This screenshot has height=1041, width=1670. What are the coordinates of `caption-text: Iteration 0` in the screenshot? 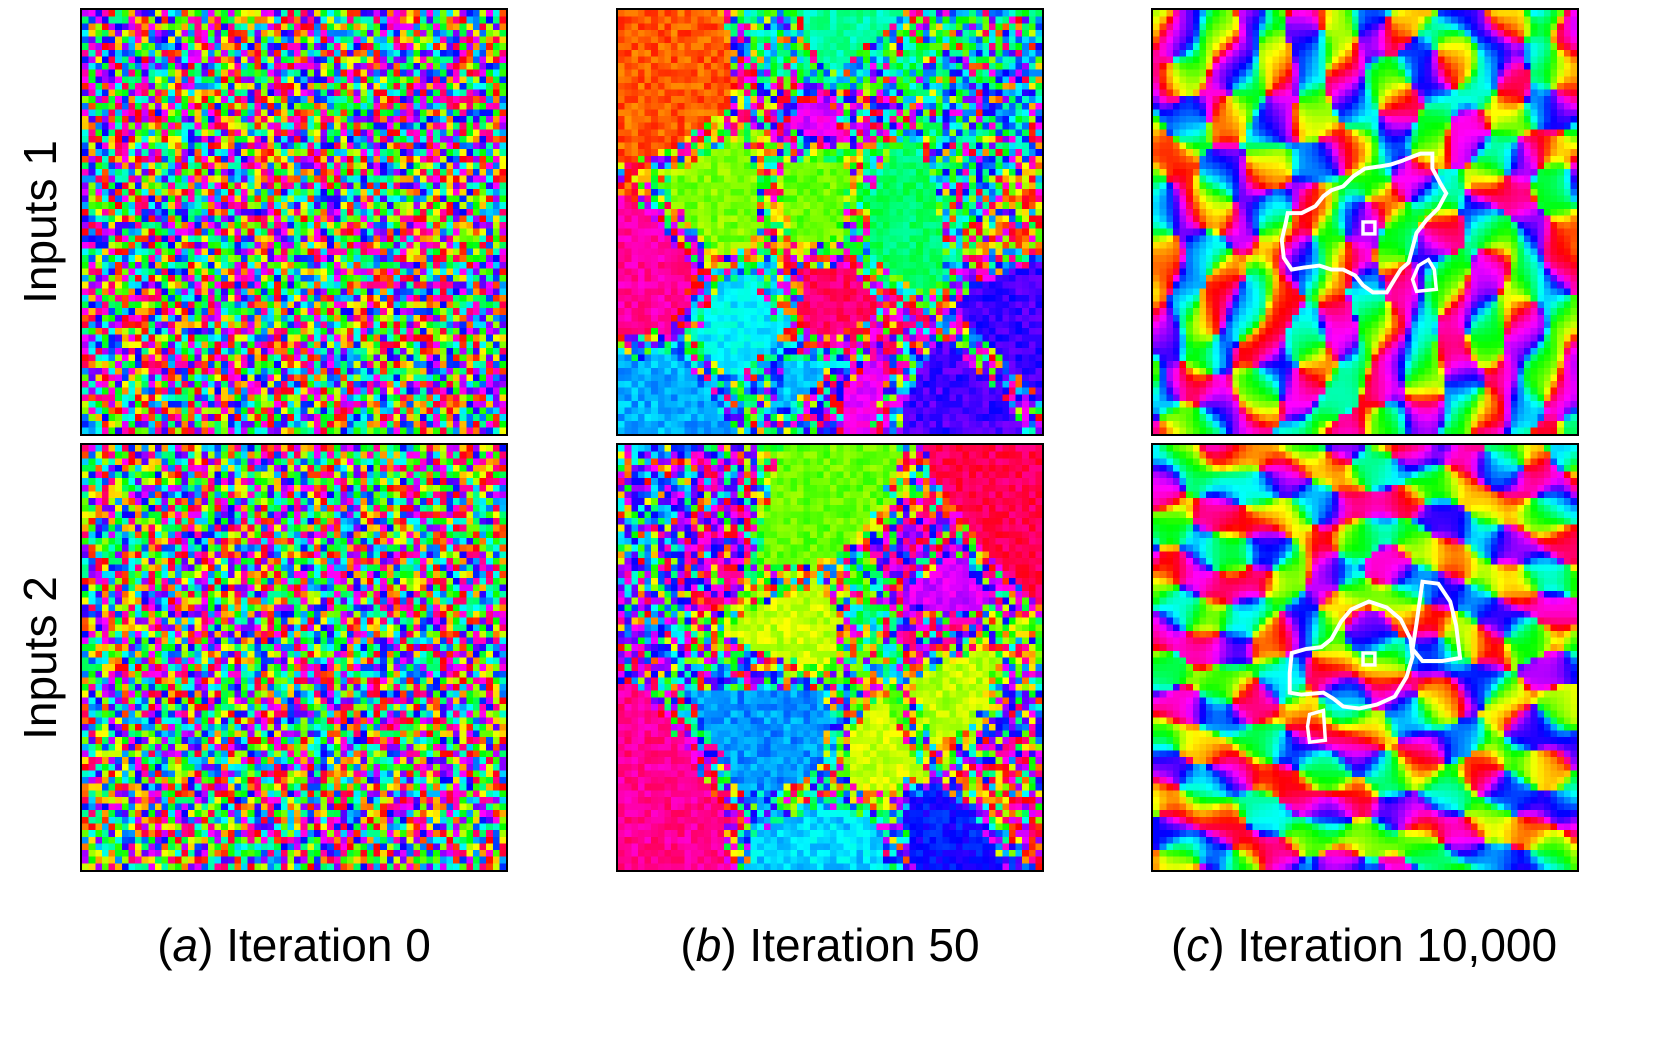 It's located at (328, 945).